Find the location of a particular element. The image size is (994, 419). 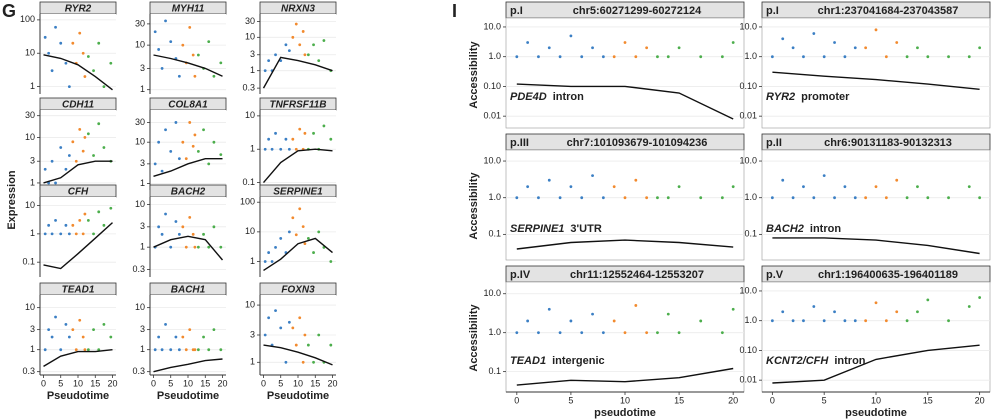

y-tick-label: 1 is located at coordinates (252, 70).